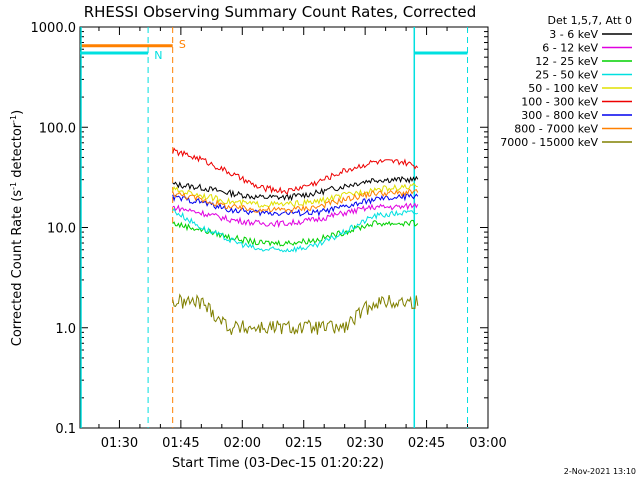 The width and height of the screenshot is (640, 480). Describe the element at coordinates (559, 102) in the screenshot. I see `legend-label: 100 - 300 keV` at that location.